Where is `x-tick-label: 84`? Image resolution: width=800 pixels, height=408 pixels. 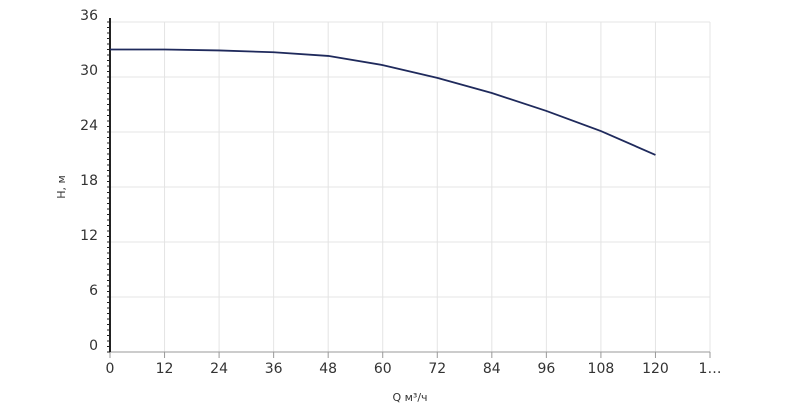
x-tick-label: 84 is located at coordinates (492, 369).